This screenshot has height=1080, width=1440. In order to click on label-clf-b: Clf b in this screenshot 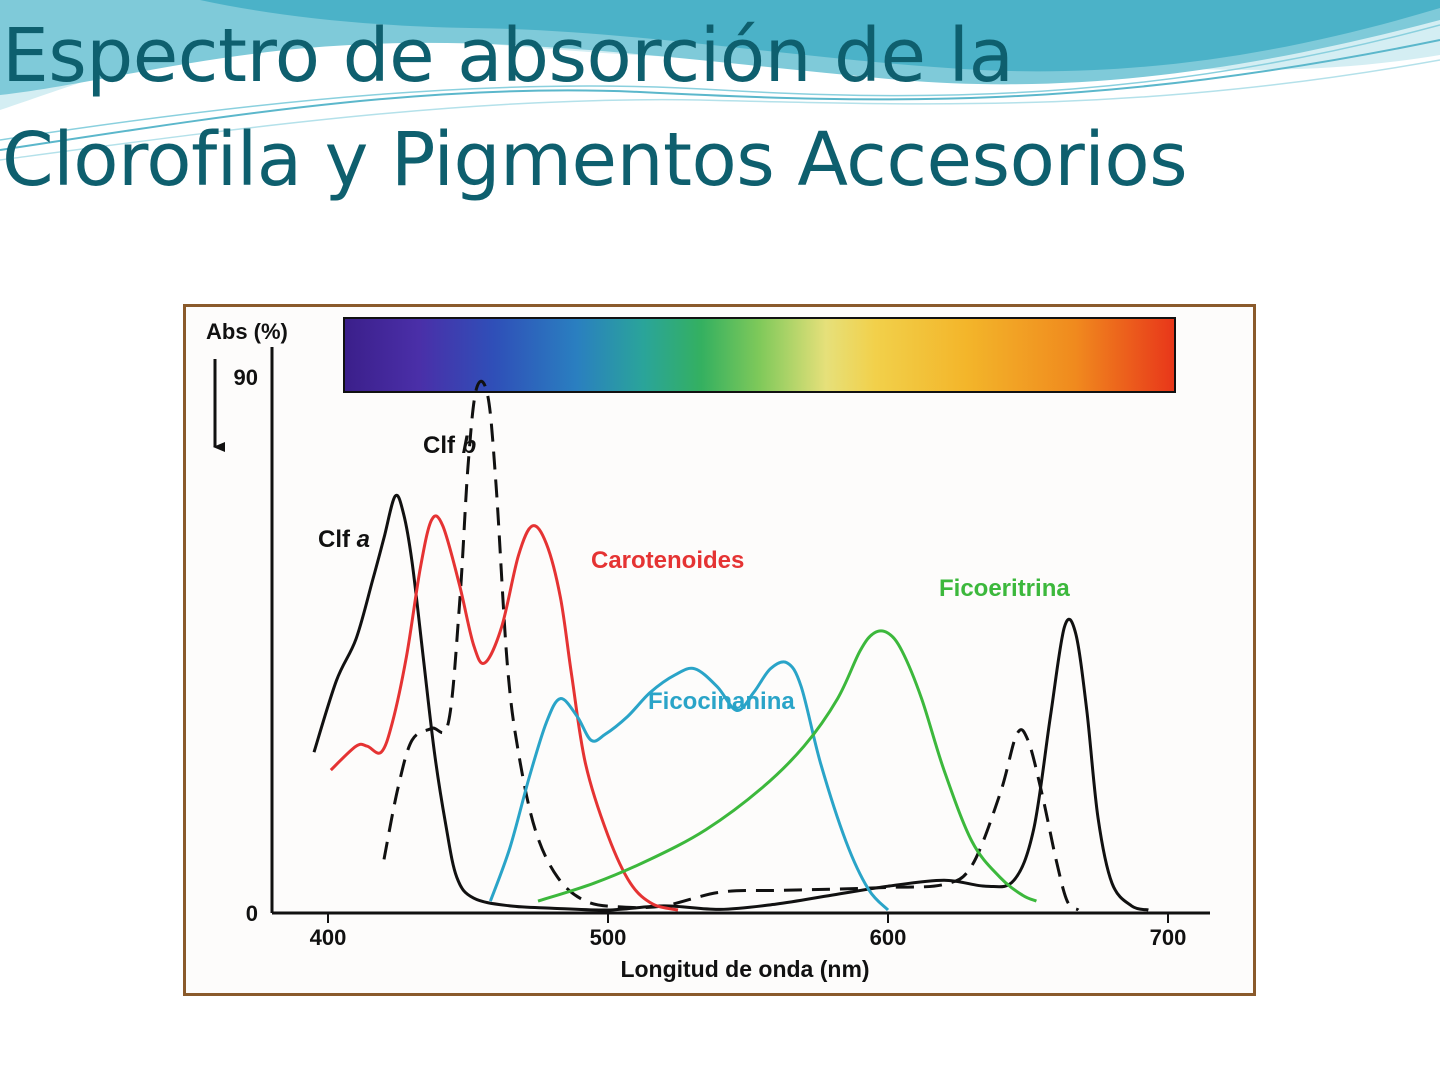, I will do `click(449, 445)`.